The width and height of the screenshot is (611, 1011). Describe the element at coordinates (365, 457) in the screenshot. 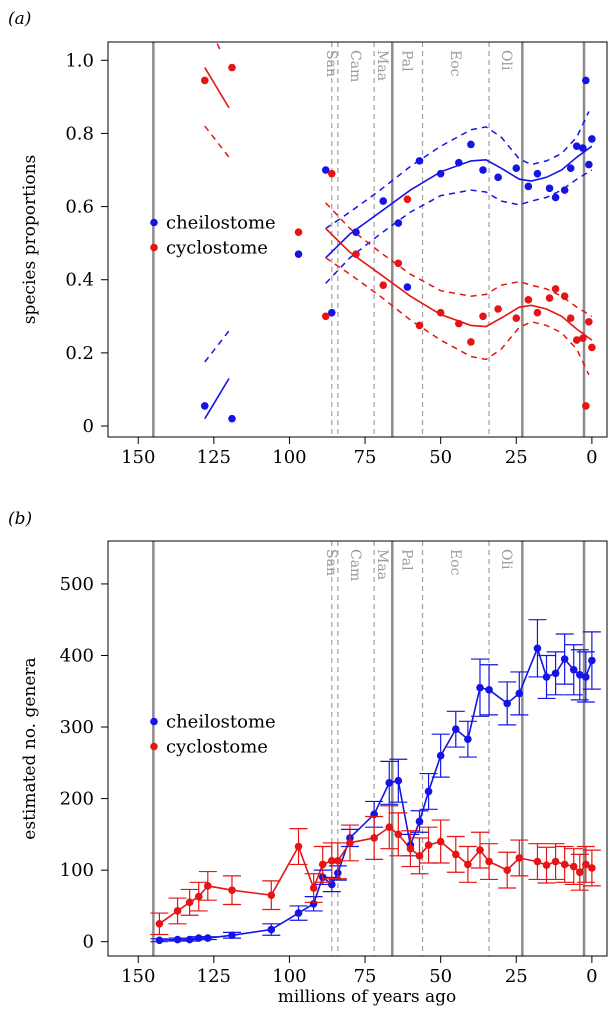

I see `x-tick-label: 75` at that location.